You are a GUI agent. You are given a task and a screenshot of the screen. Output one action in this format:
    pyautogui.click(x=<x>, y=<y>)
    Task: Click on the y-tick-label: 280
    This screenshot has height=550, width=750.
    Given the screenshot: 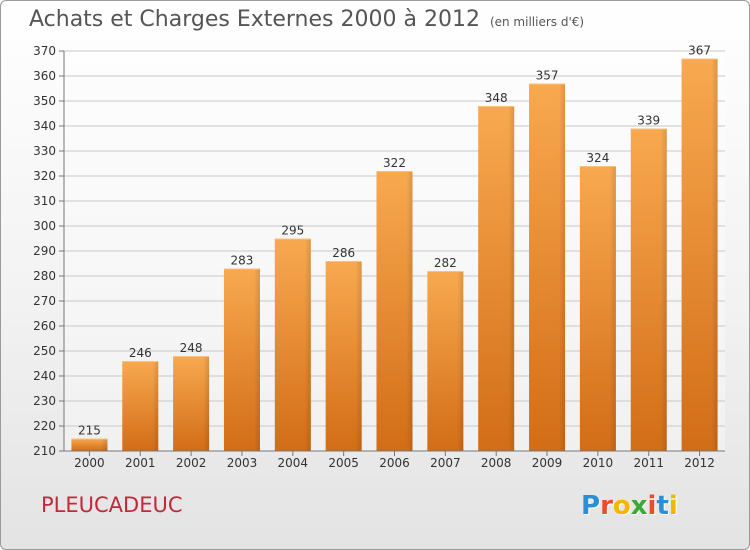 What is the action you would take?
    pyautogui.click(x=44, y=276)
    